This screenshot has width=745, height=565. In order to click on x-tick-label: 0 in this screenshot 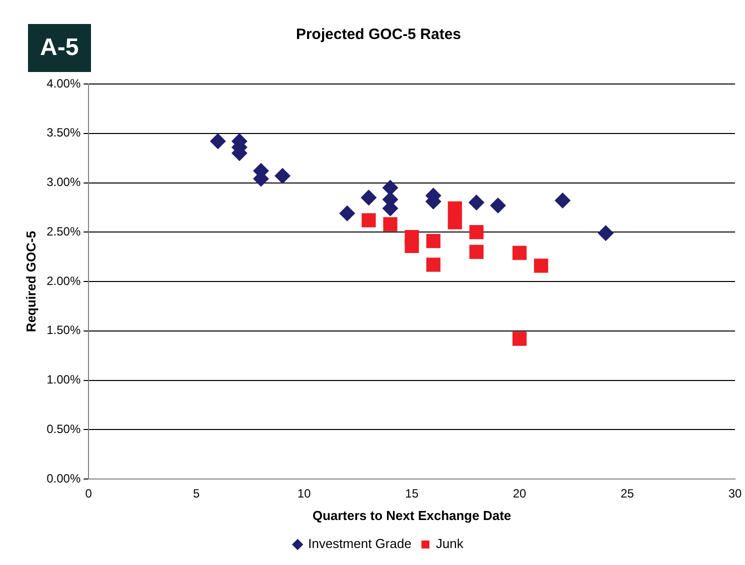, I will do `click(88, 493)`.